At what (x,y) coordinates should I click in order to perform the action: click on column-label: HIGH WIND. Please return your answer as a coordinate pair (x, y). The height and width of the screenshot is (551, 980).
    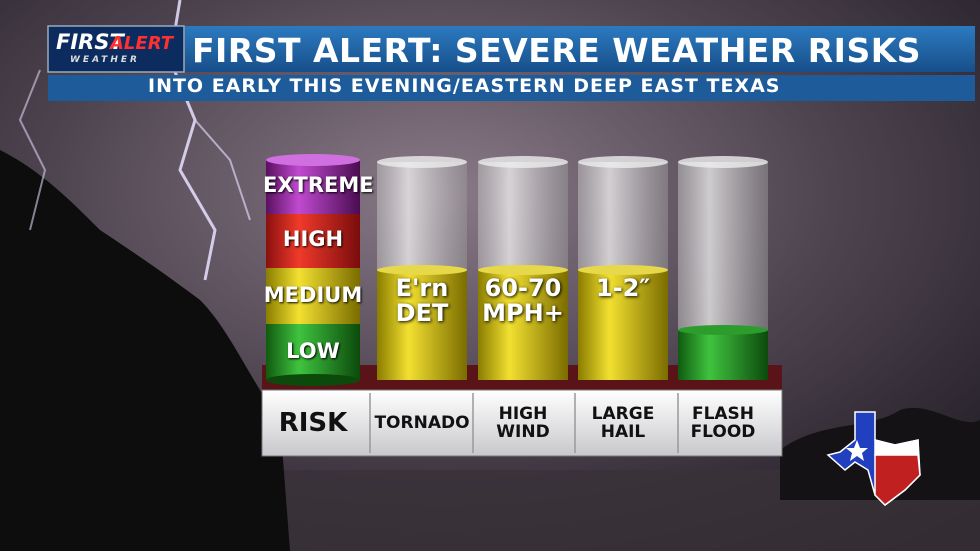
    Looking at the image, I should click on (523, 423).